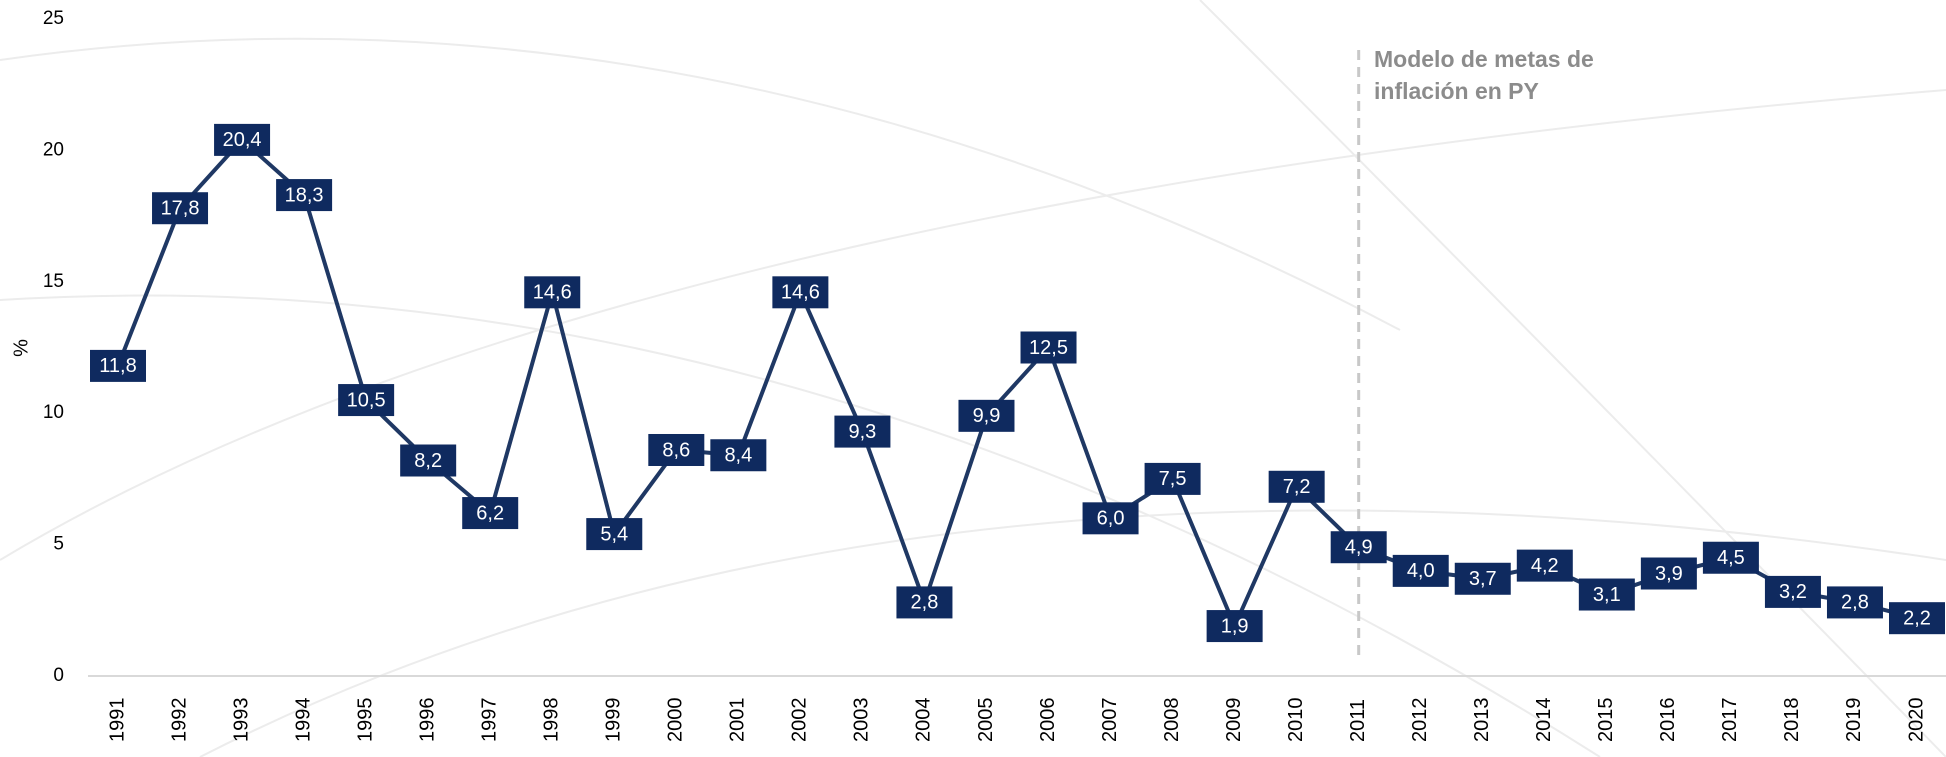 The width and height of the screenshot is (1946, 757). I want to click on data-label-text: 8,6, so click(676, 450).